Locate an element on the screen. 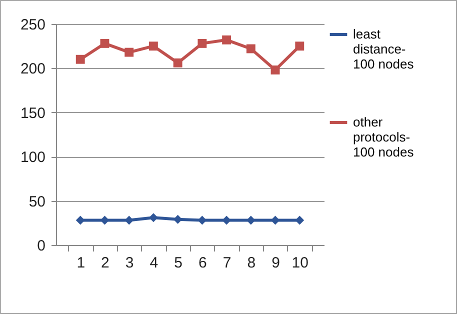  y-tick-label: 200 is located at coordinates (33, 69).